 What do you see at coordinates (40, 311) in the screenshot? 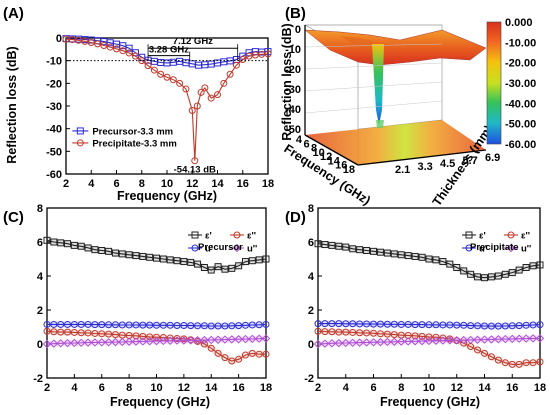
I see `y-tick-label: 2` at bounding box center [40, 311].